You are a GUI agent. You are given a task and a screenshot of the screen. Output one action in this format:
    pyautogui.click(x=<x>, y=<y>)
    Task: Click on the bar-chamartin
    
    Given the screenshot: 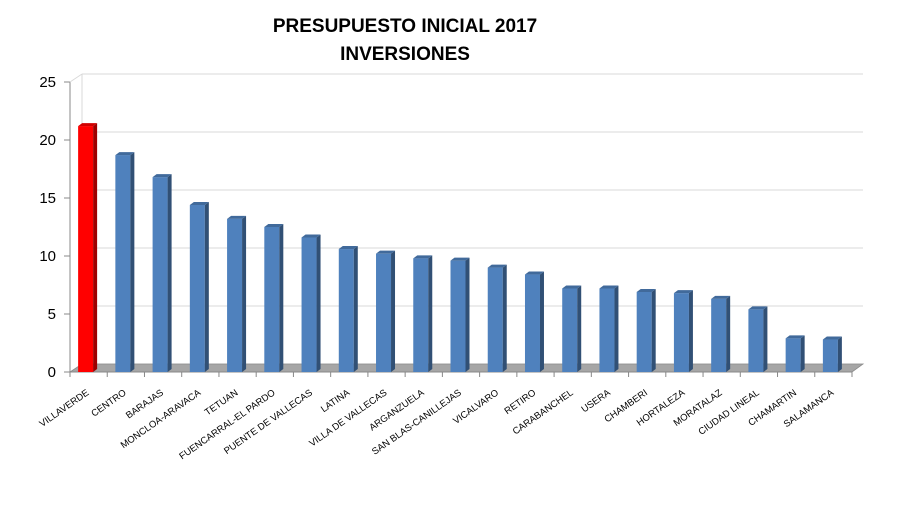 What is the action you would take?
    pyautogui.click(x=795, y=353)
    